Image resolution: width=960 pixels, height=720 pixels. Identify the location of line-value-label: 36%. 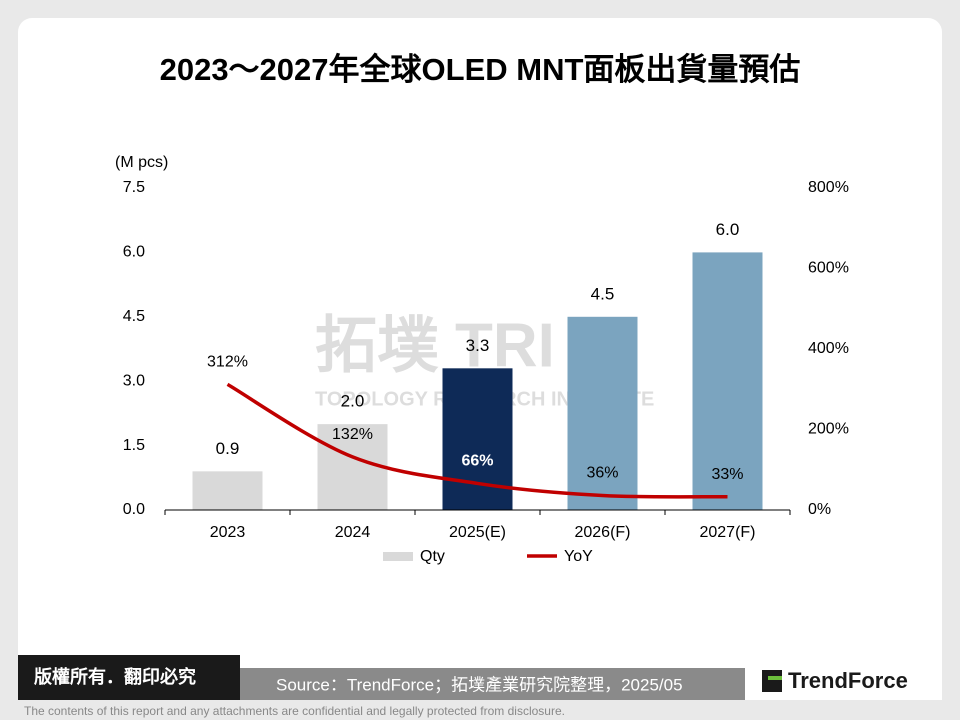
(602, 473).